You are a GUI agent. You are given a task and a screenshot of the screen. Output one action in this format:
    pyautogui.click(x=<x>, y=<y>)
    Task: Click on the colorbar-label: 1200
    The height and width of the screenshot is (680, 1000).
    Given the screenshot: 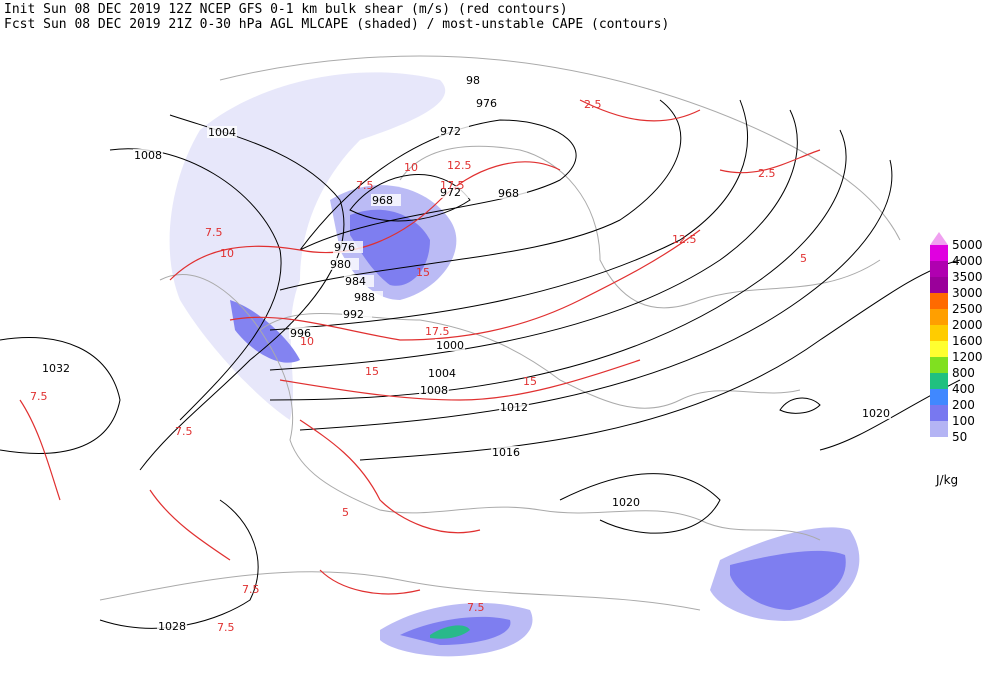 What is the action you would take?
    pyautogui.click(x=967, y=357)
    